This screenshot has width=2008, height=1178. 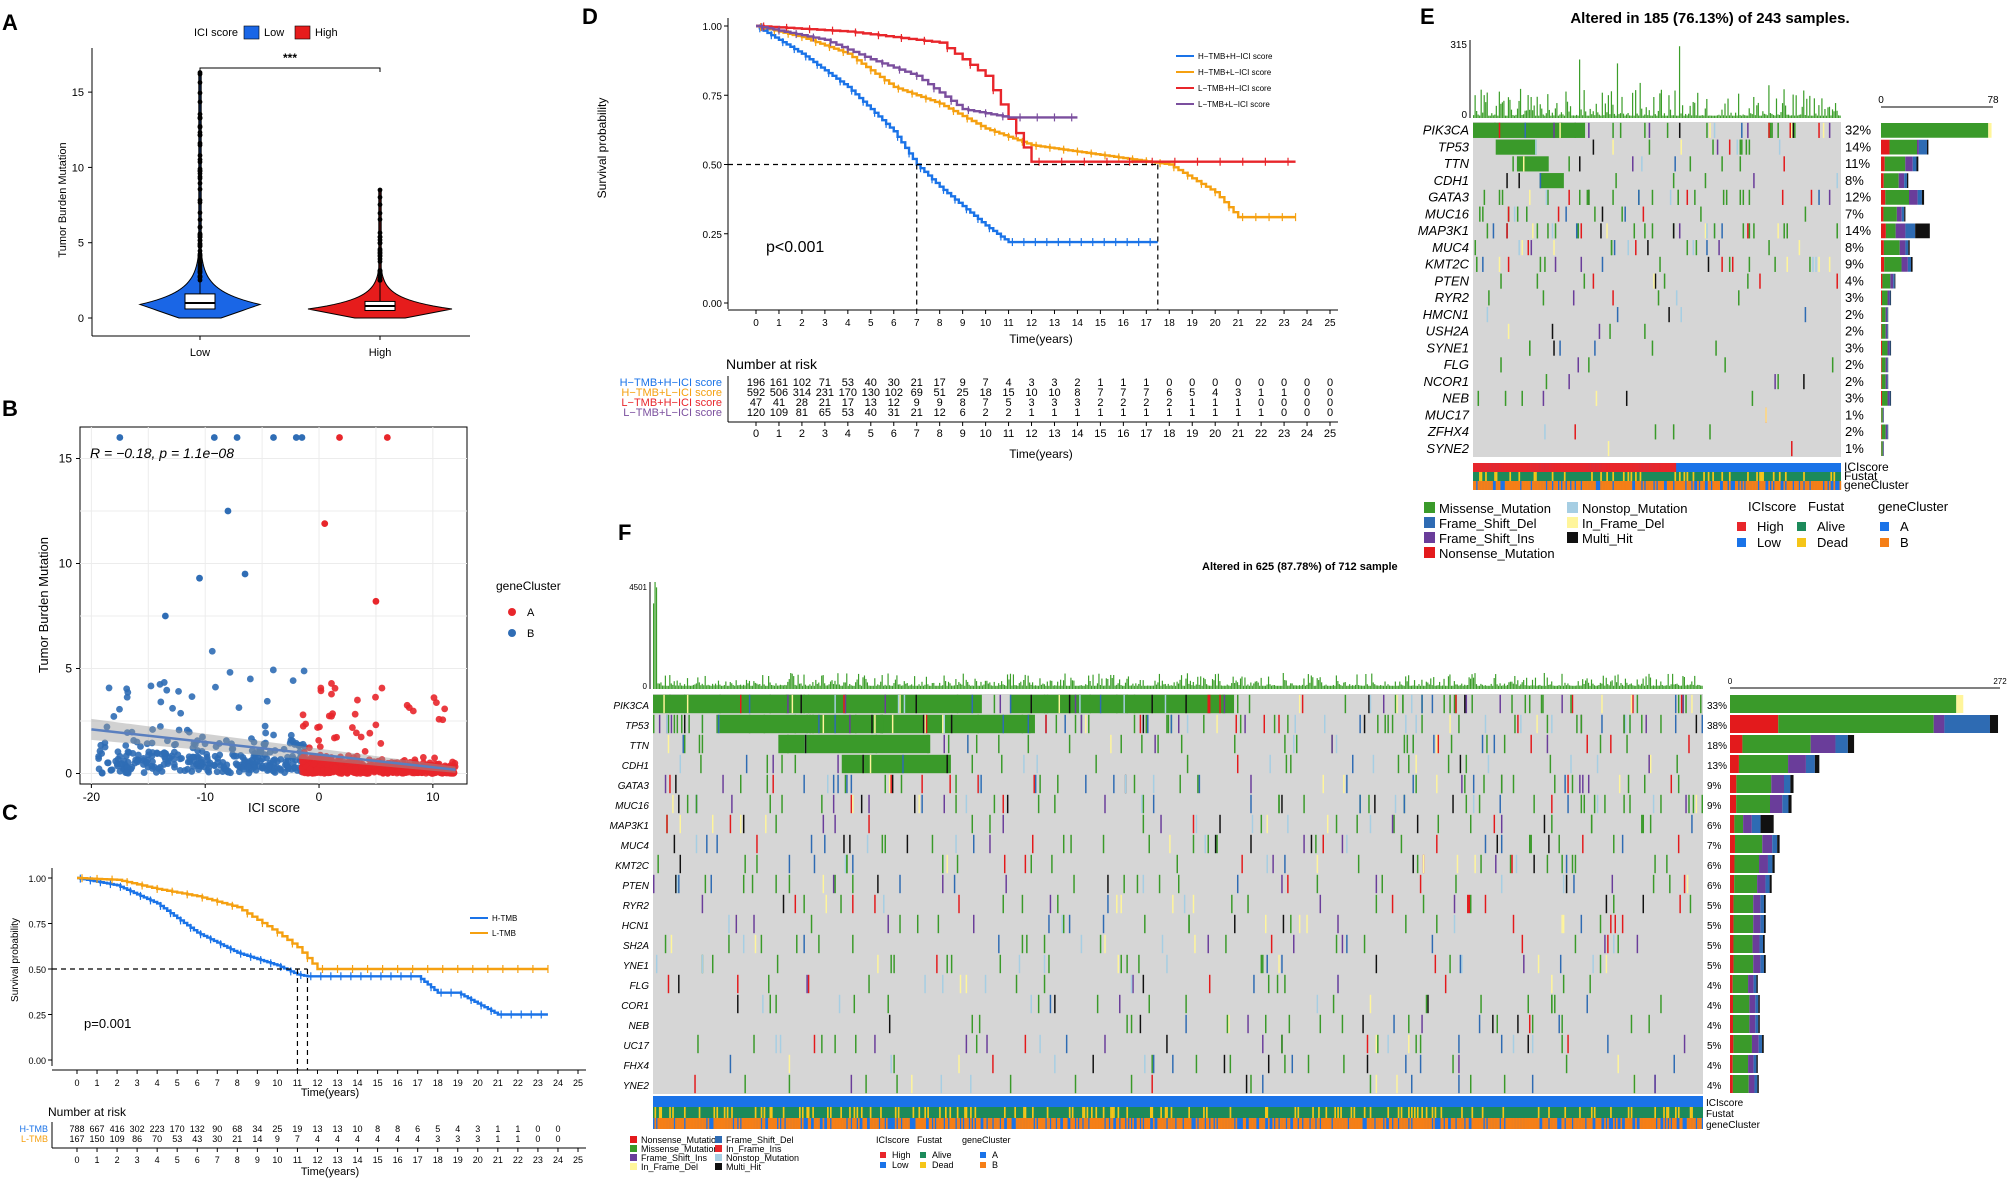 I want to click on y-axis-label: Tumor Burden Mutation, so click(x=63, y=199).